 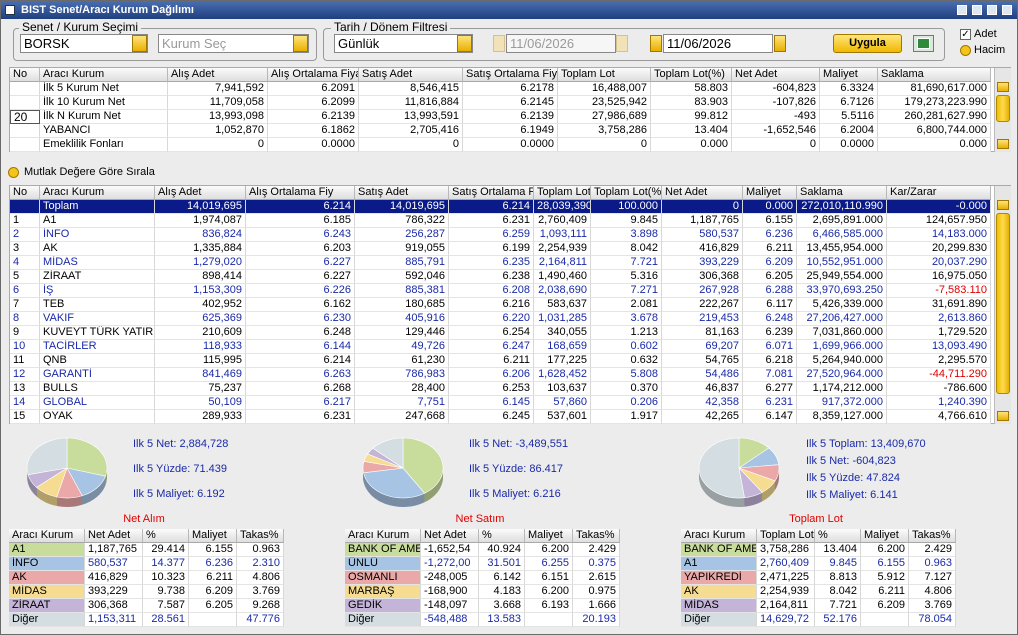 What do you see at coordinates (626, 375) in the screenshot?
I see `table-cell: 5.808` at bounding box center [626, 375].